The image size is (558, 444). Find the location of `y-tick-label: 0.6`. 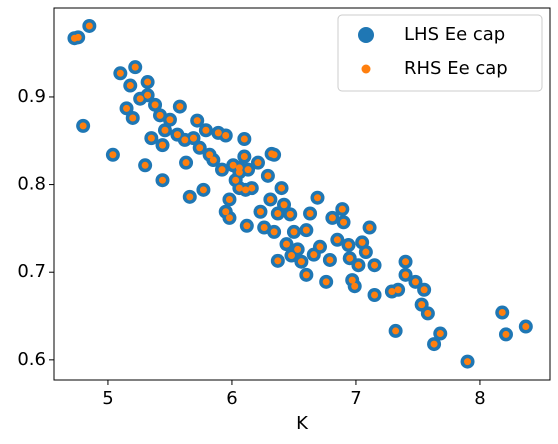

y-tick-label: 0.6 is located at coordinates (31, 359).